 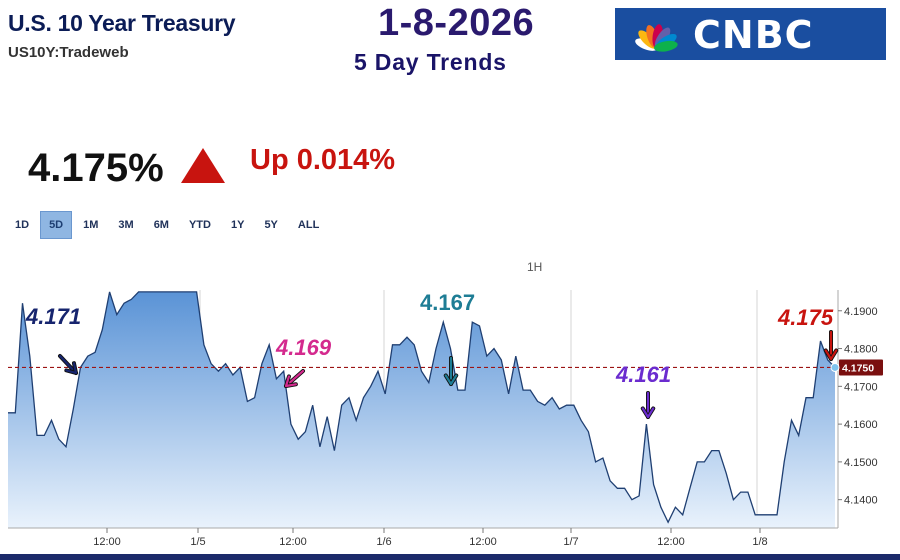 What do you see at coordinates (161, 225) in the screenshot?
I see `tab-6m: 6M` at bounding box center [161, 225].